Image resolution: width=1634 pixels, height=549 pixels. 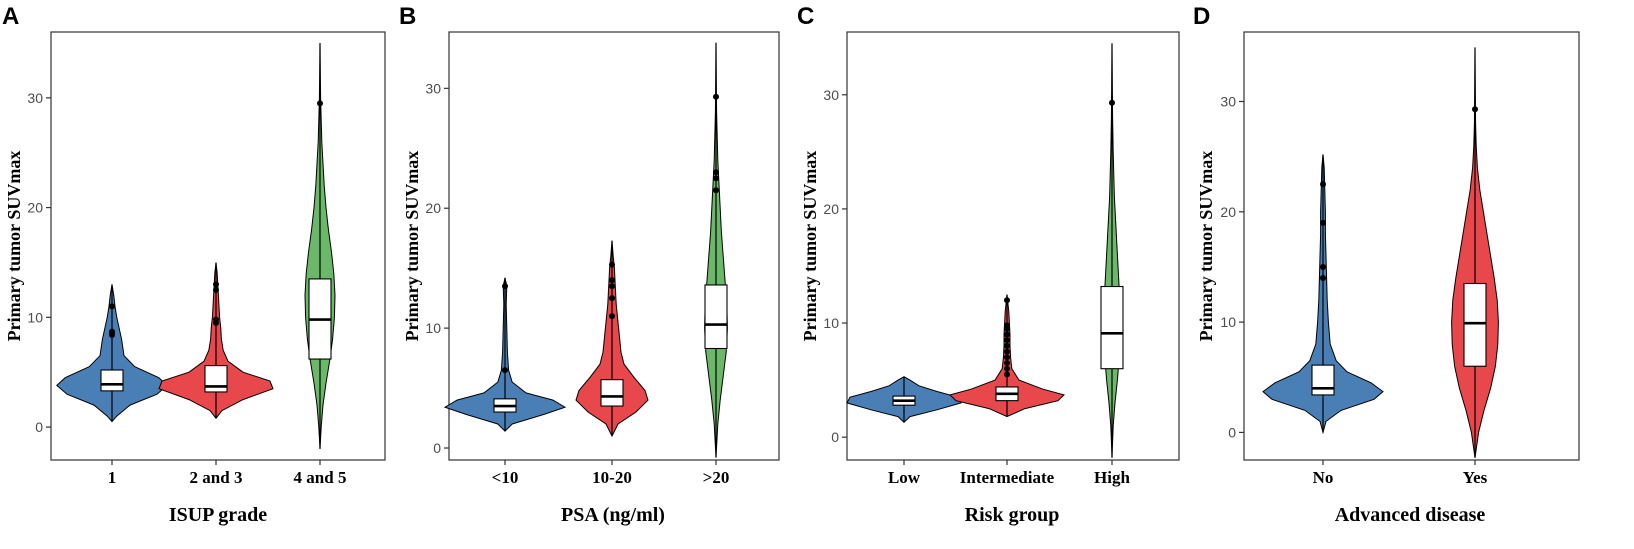 What do you see at coordinates (407, 16) in the screenshot?
I see `panel-letter: B` at bounding box center [407, 16].